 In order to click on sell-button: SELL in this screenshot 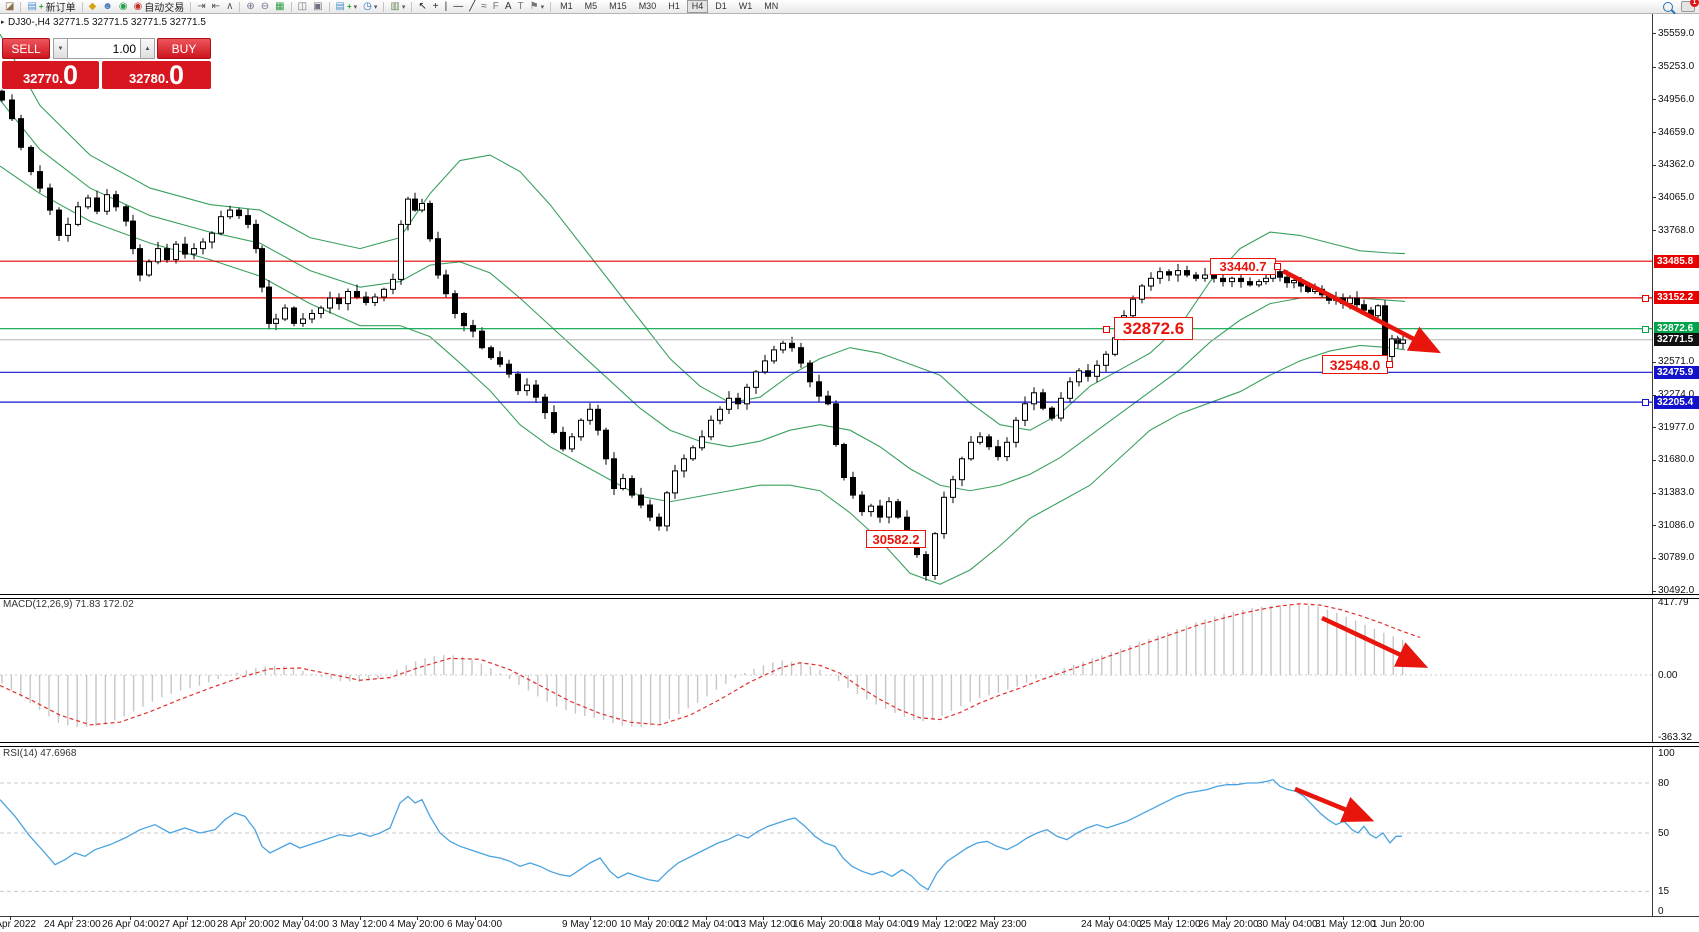, I will do `click(26, 48)`.